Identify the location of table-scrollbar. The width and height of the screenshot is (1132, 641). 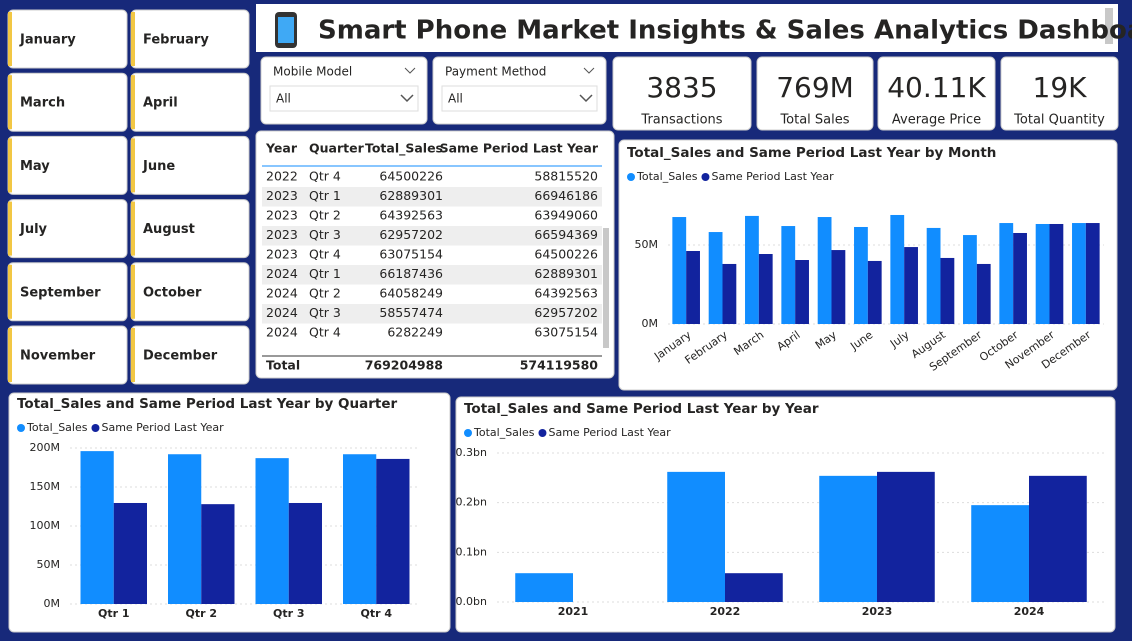
(606, 288).